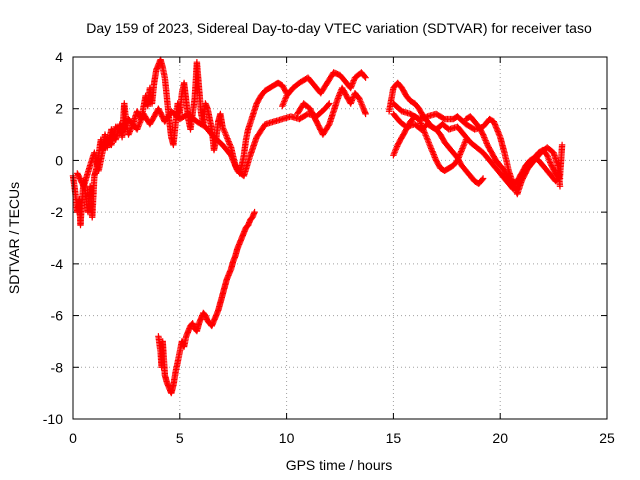 The image size is (640, 480). Describe the element at coordinates (339, 465) in the screenshot. I see `x-axis-label: GPS time / hours` at that location.